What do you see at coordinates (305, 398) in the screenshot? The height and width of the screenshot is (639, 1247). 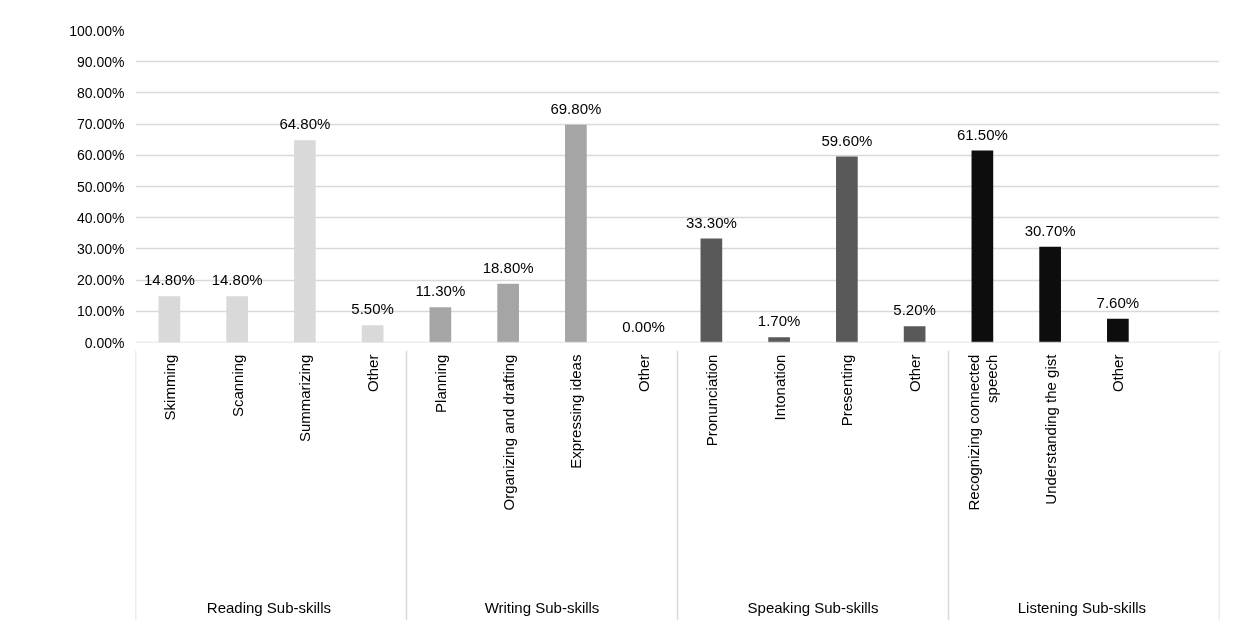 I see `x-tick-label: Summarizing` at bounding box center [305, 398].